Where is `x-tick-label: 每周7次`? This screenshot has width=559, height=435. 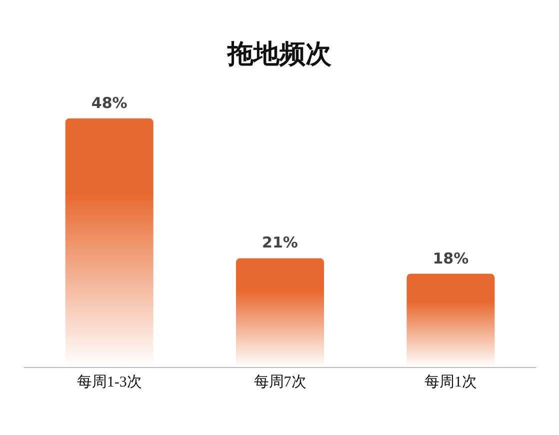
x-tick-label: 每周7次 is located at coordinates (280, 382).